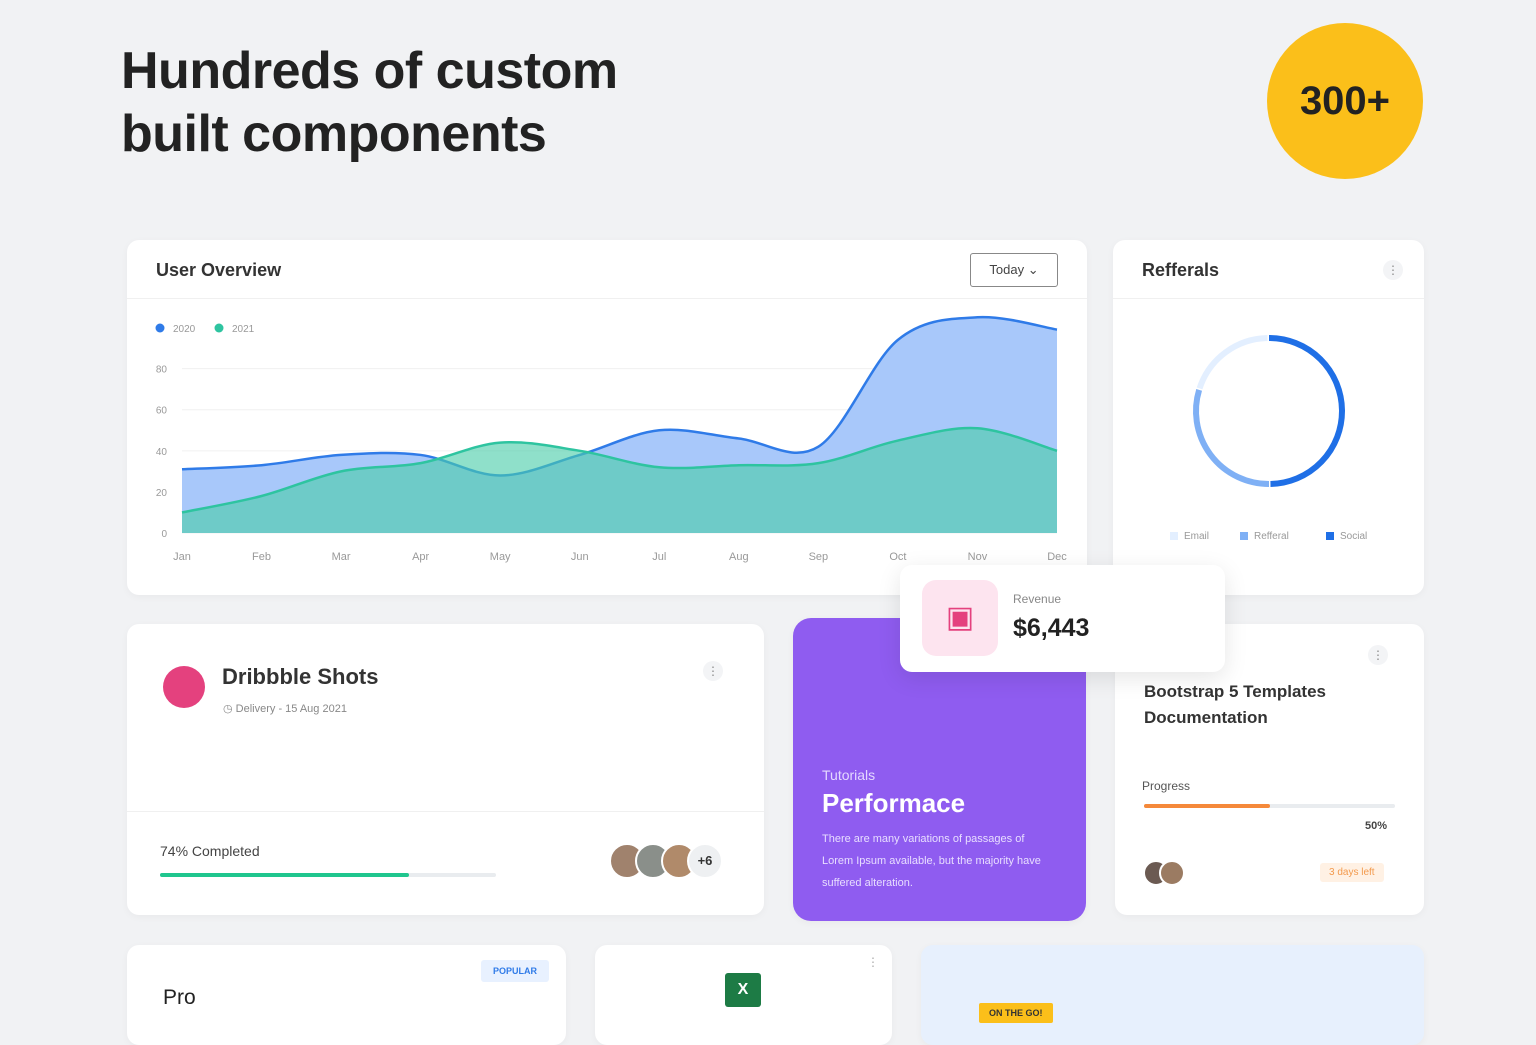  I want to click on y-tick-label: 0, so click(164, 534).